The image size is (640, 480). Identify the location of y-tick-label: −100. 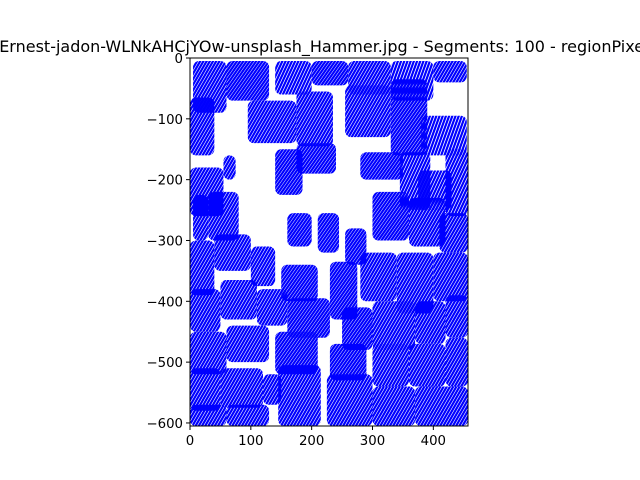
(164, 120).